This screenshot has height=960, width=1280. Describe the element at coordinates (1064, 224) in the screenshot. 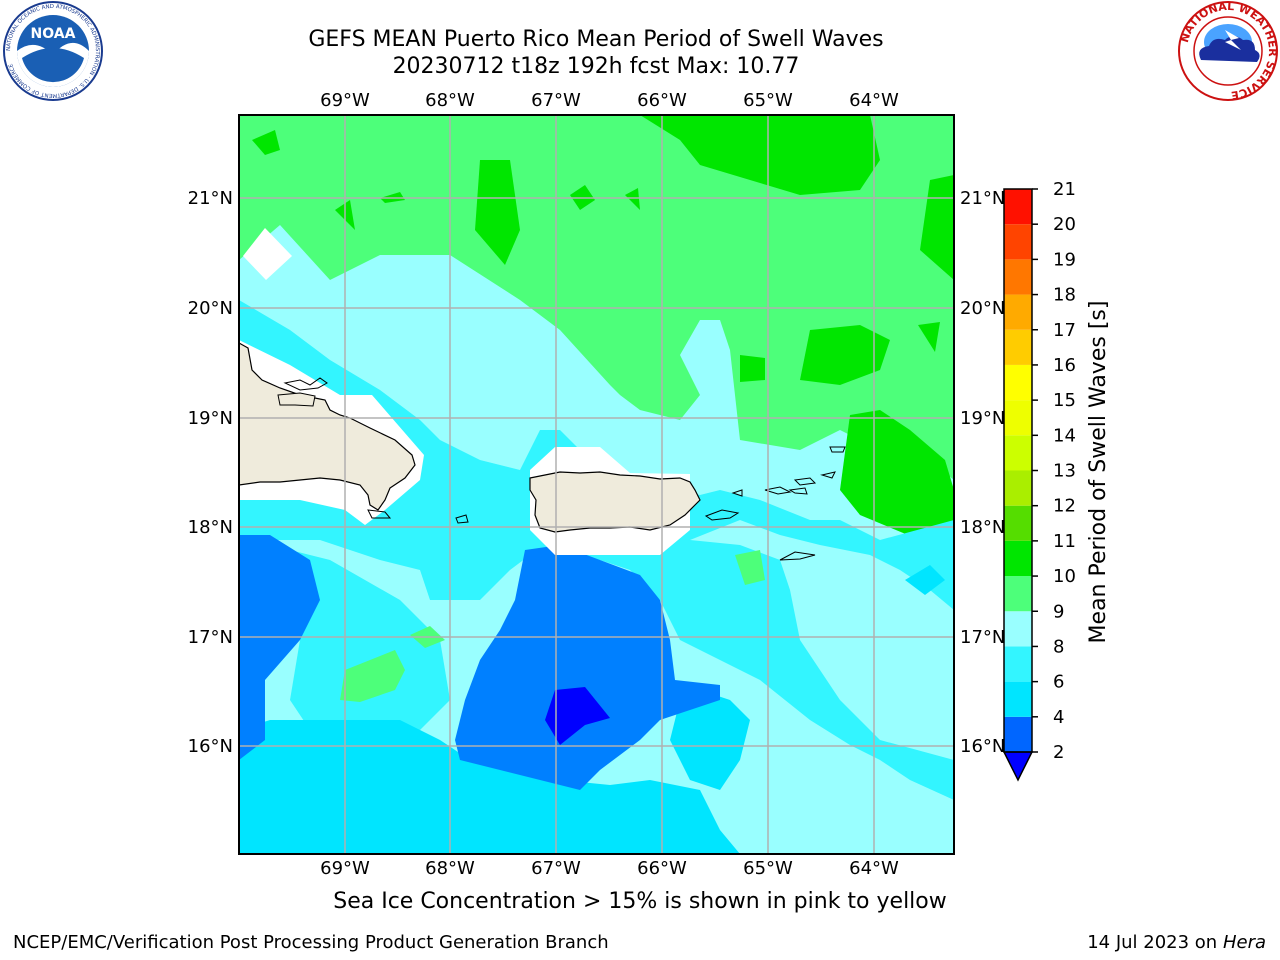

I see `colorbar-tick-label: 20` at that location.